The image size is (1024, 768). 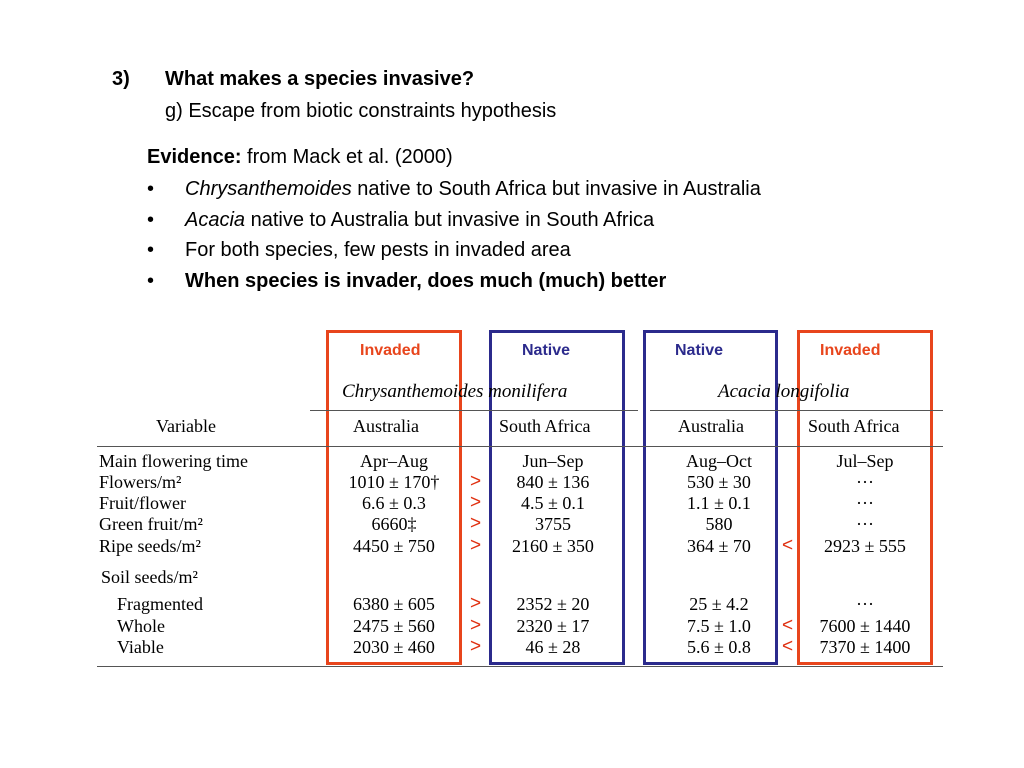 I want to click on evidence-line: Evidence: from Mack et al. (2000), so click(x=300, y=157).